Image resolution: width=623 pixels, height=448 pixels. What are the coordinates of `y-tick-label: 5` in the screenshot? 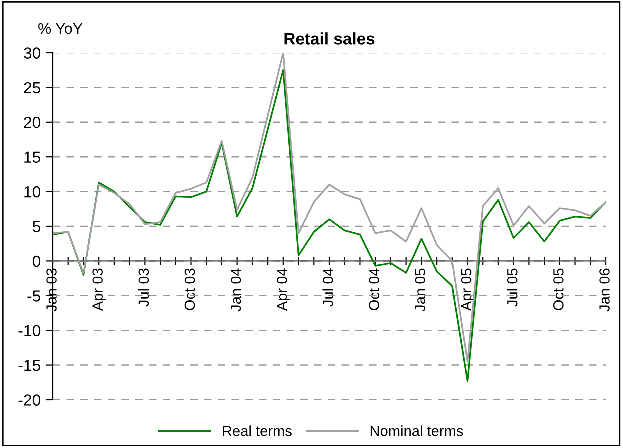 It's located at (36, 226).